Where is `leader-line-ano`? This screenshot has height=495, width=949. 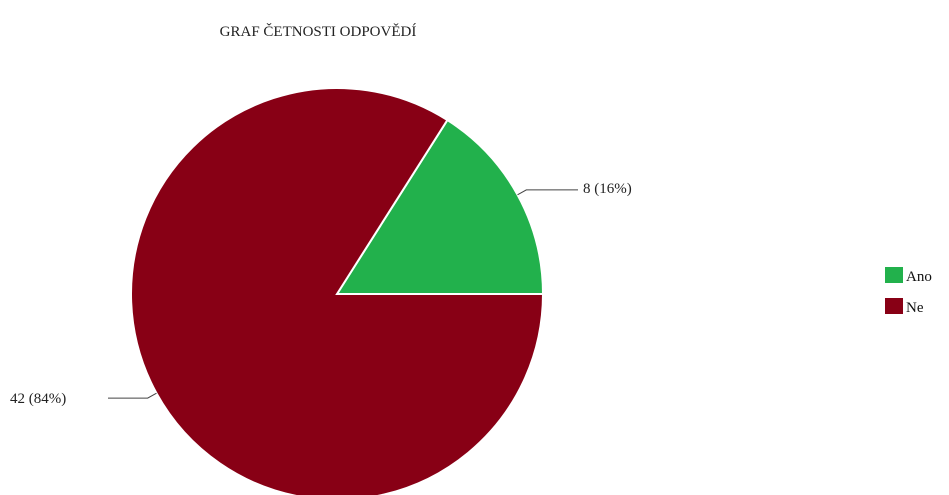 leader-line-ano is located at coordinates (547, 192).